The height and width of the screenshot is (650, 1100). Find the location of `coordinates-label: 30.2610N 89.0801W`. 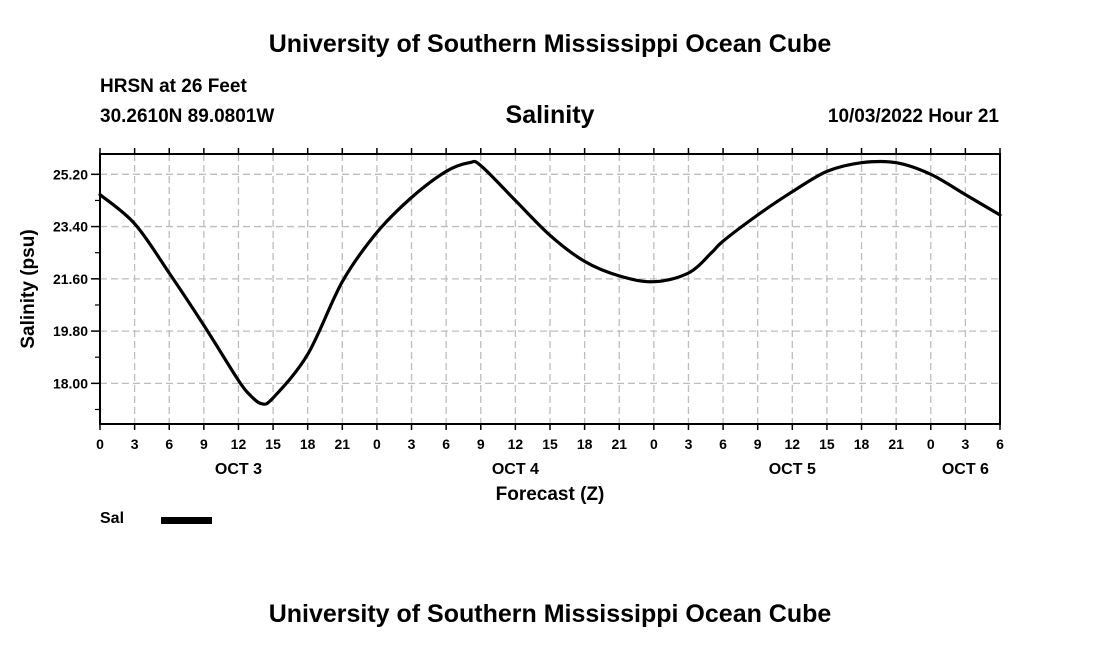

coordinates-label: 30.2610N 89.0801W is located at coordinates (187, 116).